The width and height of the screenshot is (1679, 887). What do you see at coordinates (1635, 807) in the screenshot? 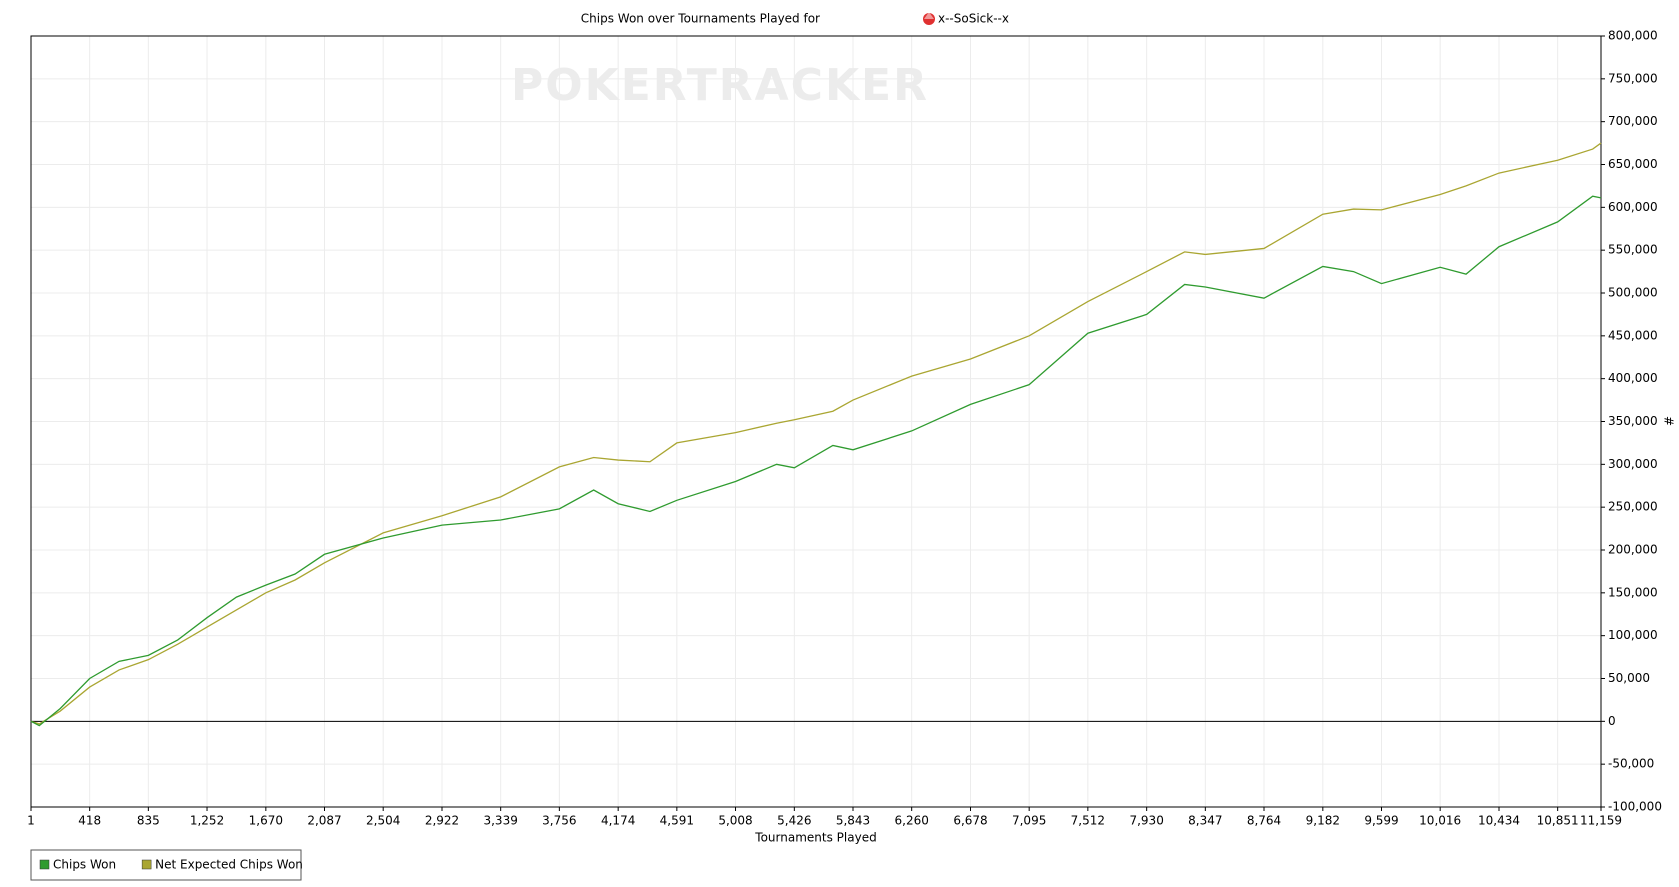
I see `y-tick-label: -100,000` at bounding box center [1635, 807].